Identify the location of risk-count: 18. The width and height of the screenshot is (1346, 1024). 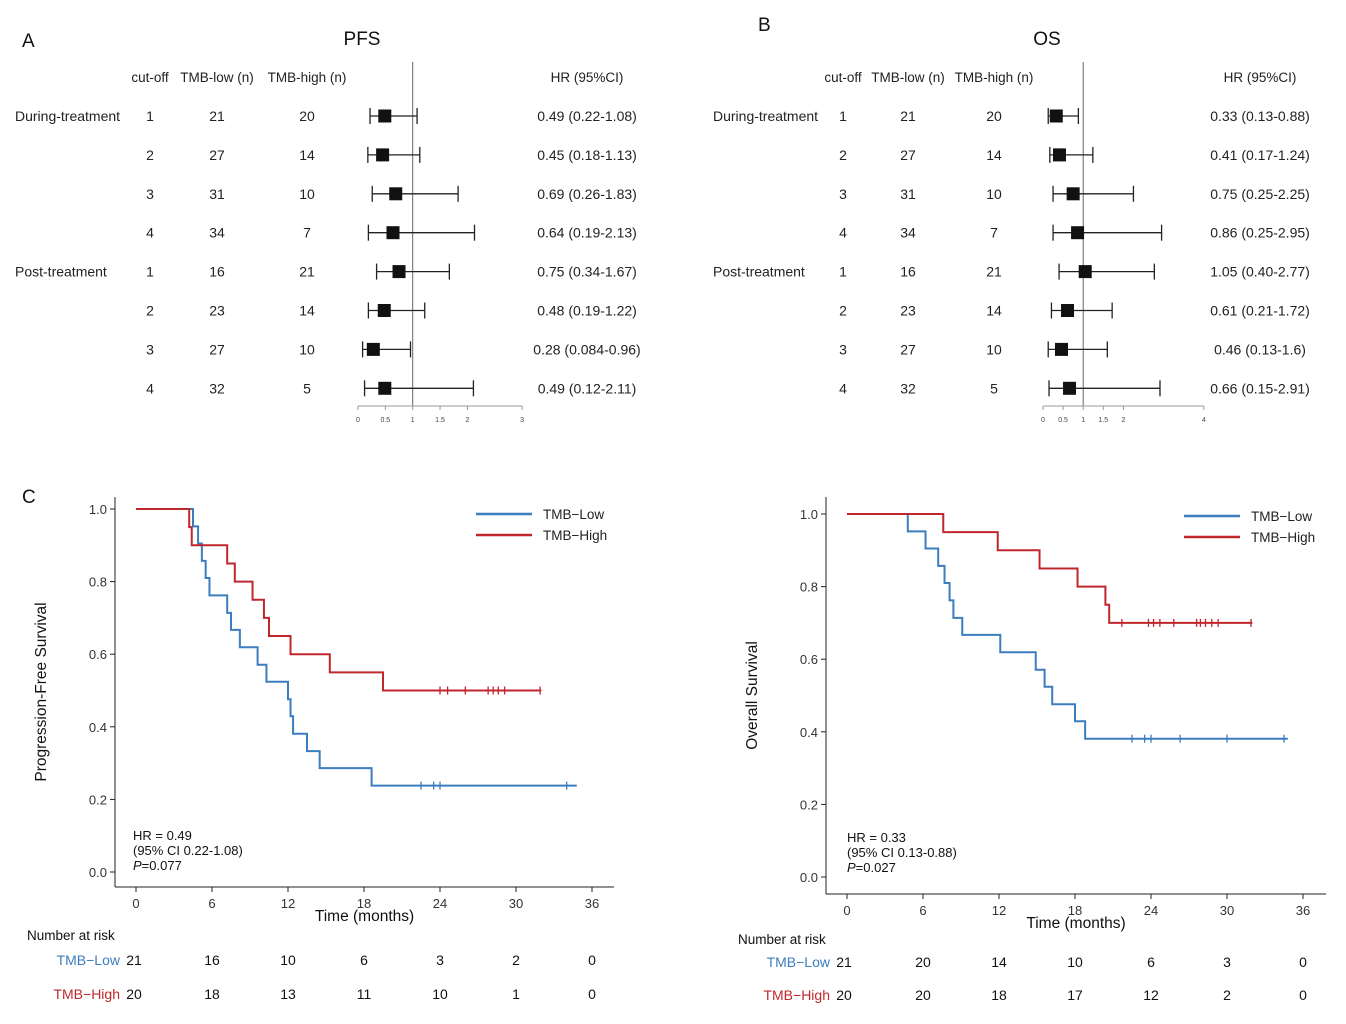
(212, 994).